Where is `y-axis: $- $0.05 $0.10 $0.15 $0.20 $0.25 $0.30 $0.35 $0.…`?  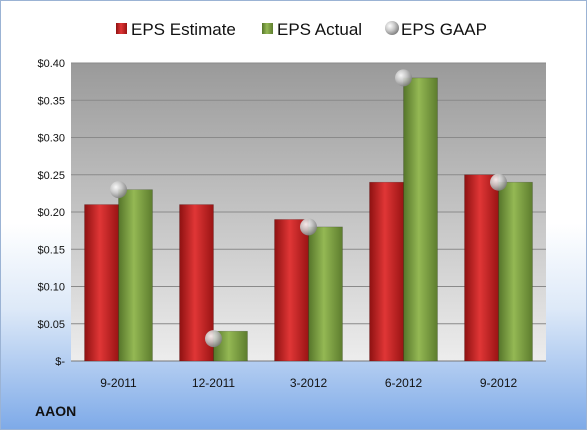
y-axis: $- $0.05 $0.10 $0.15 $0.20 $0.25 $0.30 $0.35 $0.… is located at coordinates (51, 213).